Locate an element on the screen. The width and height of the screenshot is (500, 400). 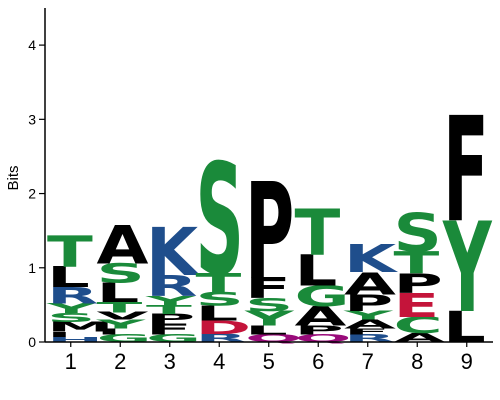
logo-letter-e: E is located at coordinates (417, 306).